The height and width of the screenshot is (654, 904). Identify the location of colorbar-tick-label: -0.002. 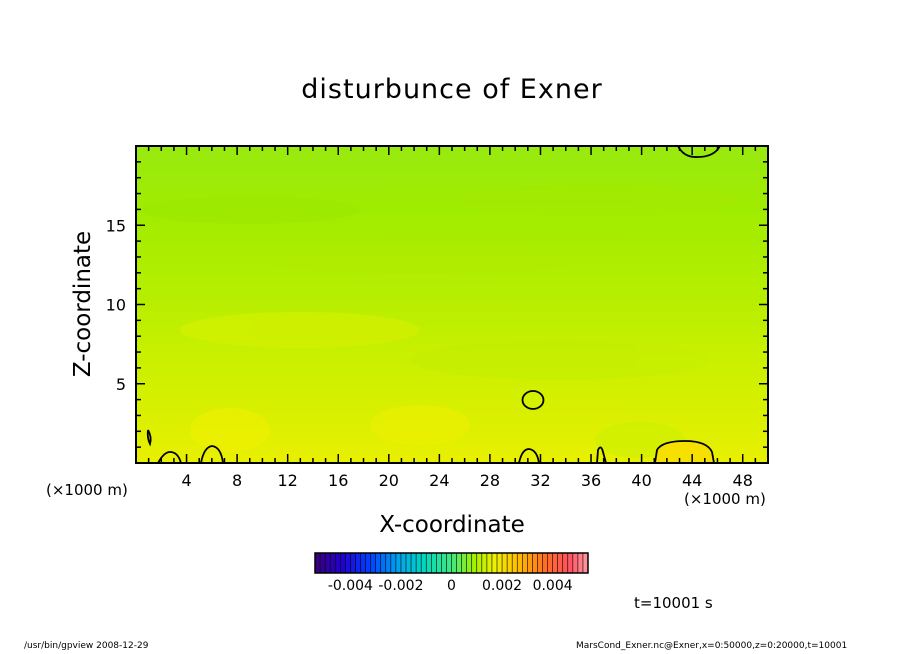
(400, 586).